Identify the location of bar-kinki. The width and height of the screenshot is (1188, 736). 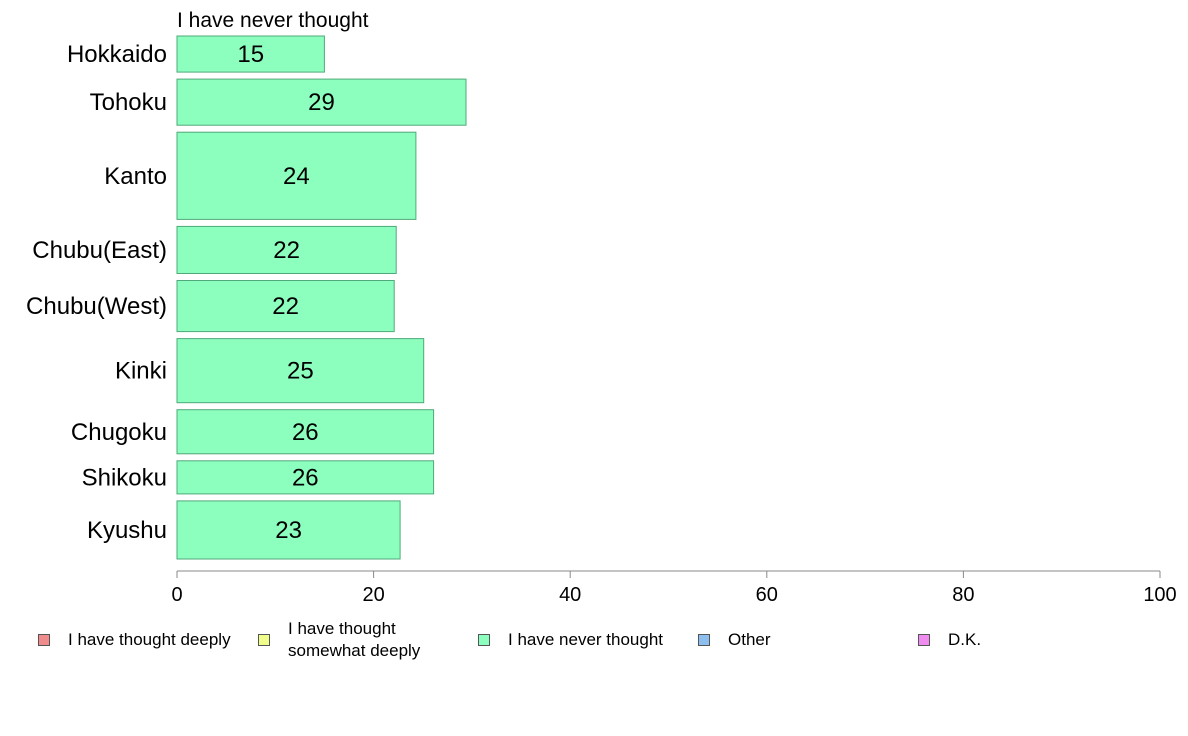
(300, 371).